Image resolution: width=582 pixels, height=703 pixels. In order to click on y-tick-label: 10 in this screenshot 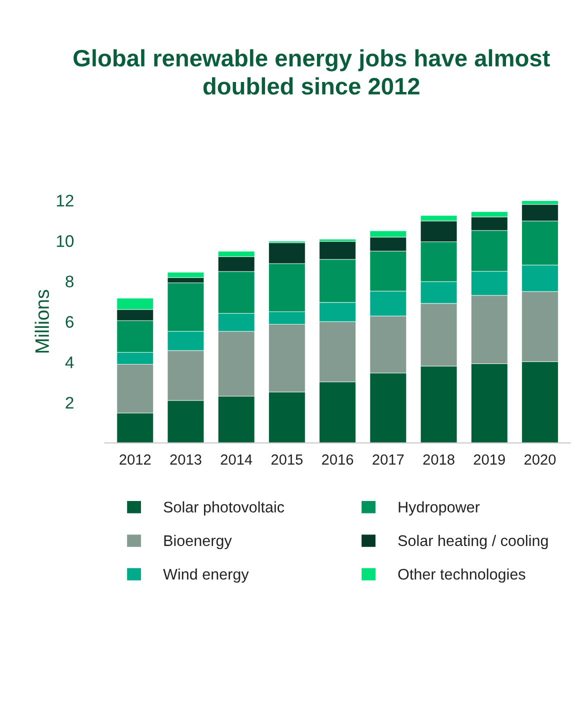, I will do `click(65, 241)`.